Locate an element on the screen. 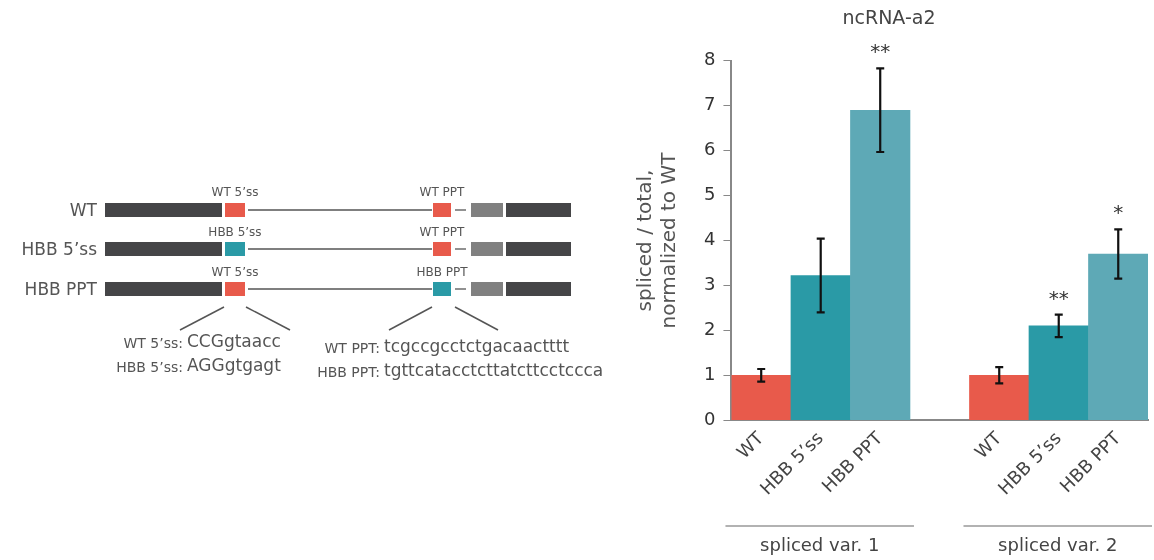 This screenshot has width=1154, height=560. y-tick-label: 6 is located at coordinates (710, 149).